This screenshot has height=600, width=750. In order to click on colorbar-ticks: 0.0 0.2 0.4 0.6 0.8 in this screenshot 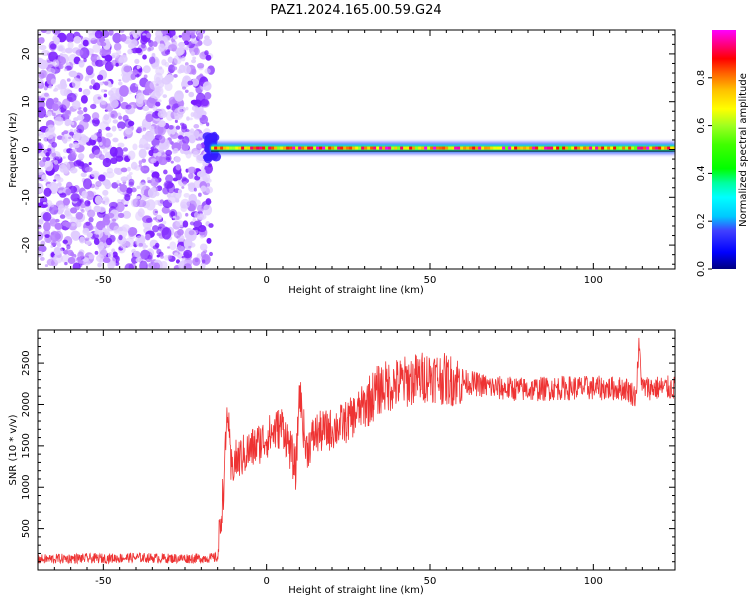, I will do `click(704, 173)`.